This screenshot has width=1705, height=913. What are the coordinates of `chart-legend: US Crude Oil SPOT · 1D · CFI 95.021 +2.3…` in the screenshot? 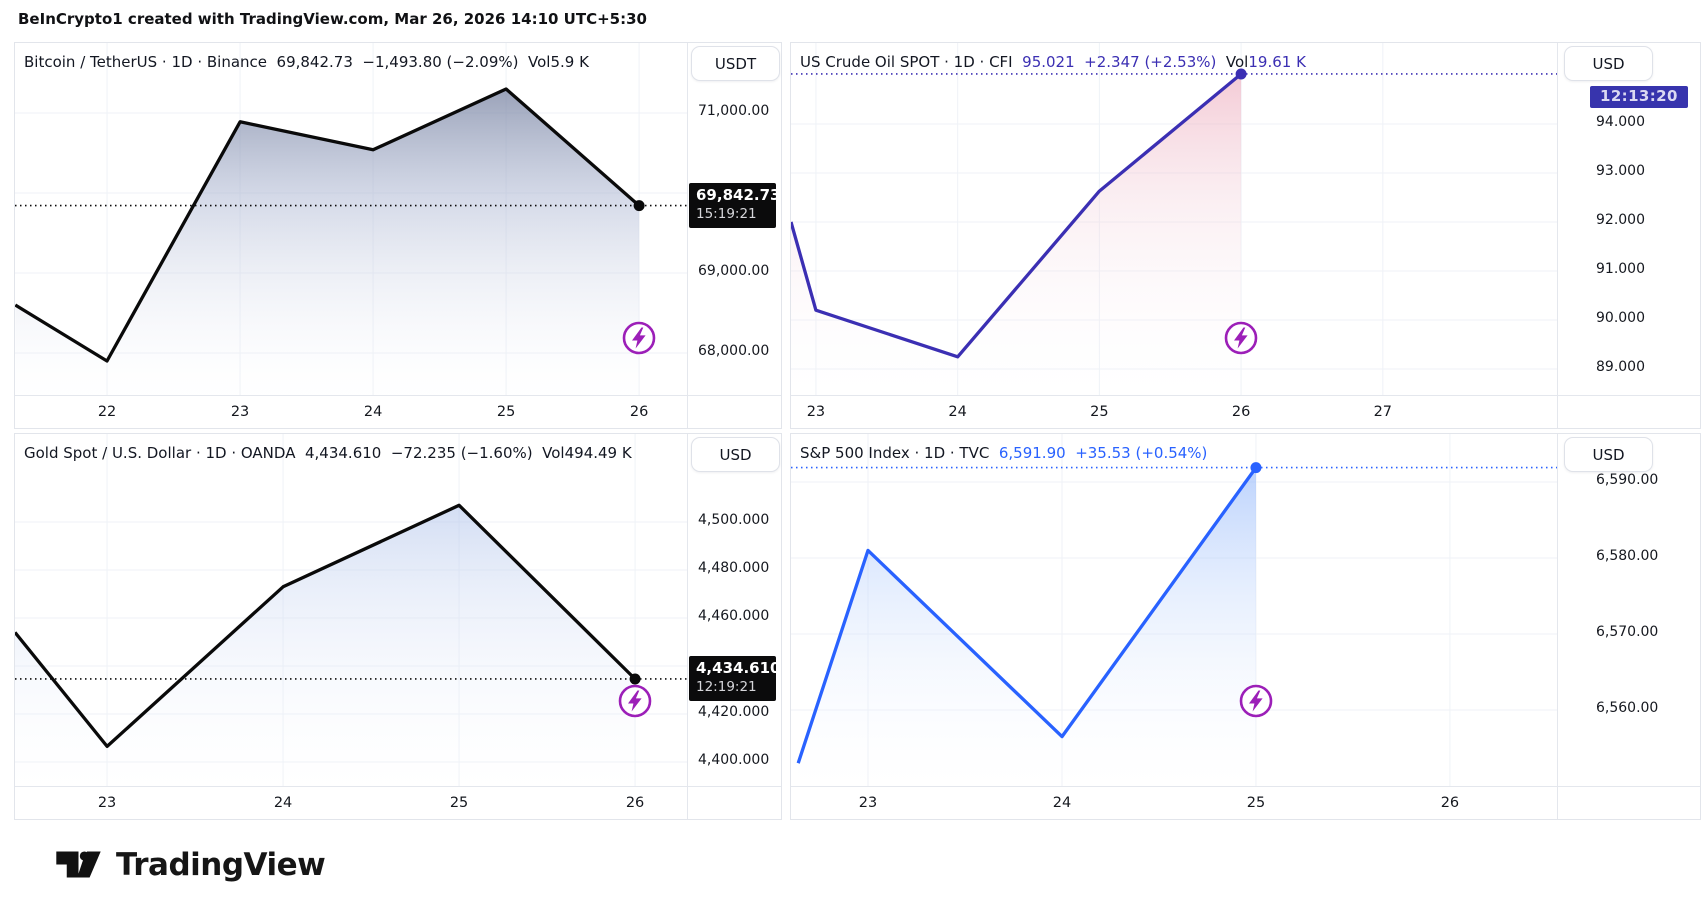 It's located at (1053, 62).